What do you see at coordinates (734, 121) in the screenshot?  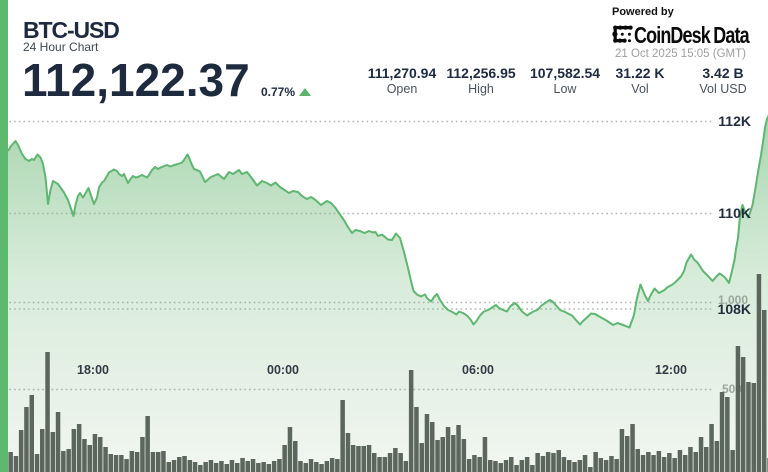 I see `svg-text: 112K` at bounding box center [734, 121].